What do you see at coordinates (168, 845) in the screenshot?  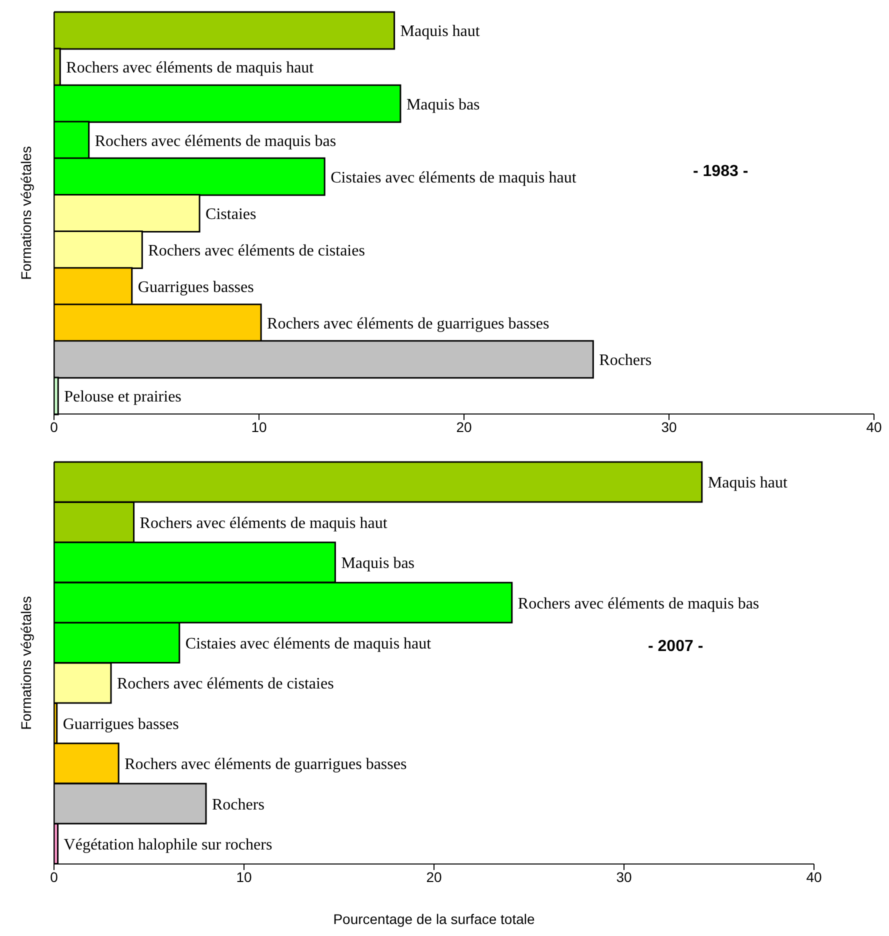 I see `category-label: Végétation halophile sur rochers` at bounding box center [168, 845].